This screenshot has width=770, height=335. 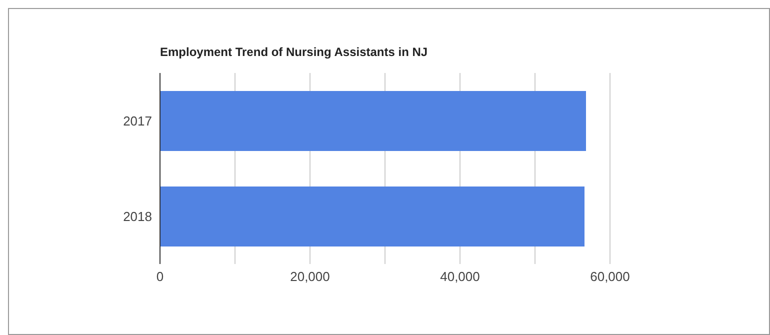 What do you see at coordinates (160, 276) in the screenshot?
I see `x-tick-label: 0` at bounding box center [160, 276].